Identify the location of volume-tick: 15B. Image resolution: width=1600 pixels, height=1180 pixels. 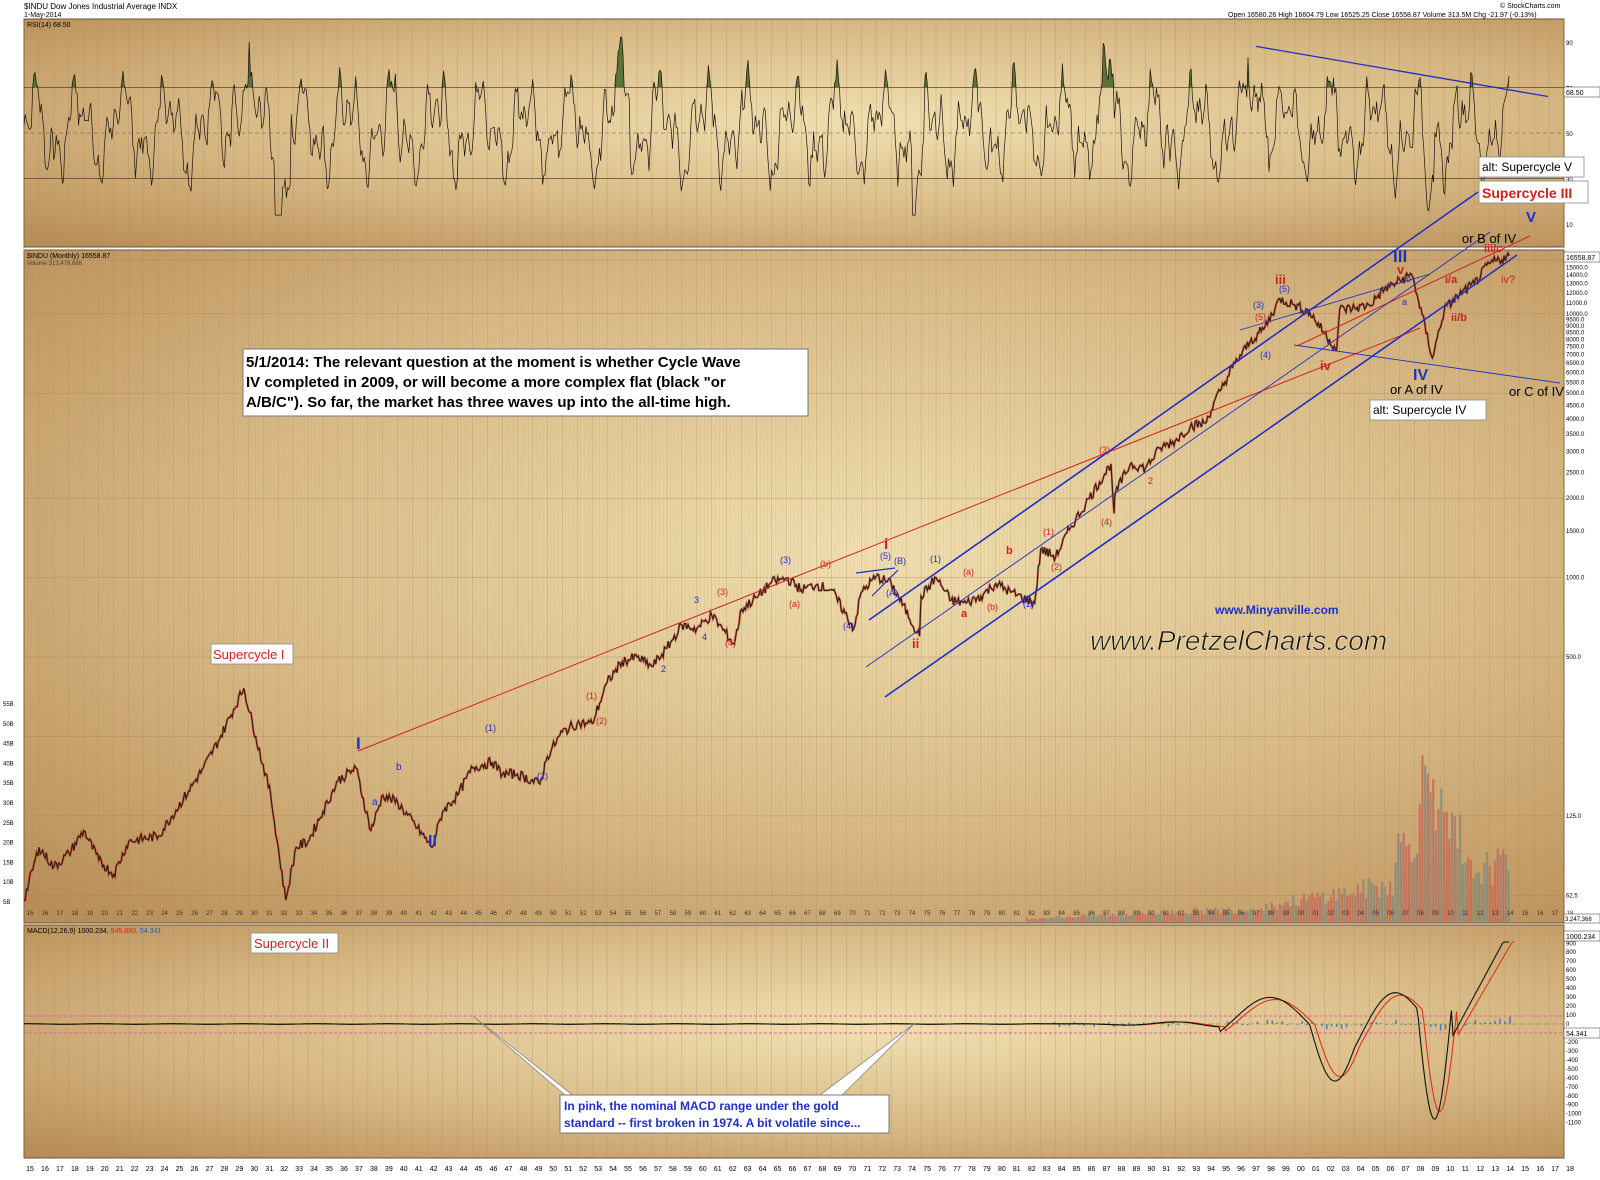
(8, 863).